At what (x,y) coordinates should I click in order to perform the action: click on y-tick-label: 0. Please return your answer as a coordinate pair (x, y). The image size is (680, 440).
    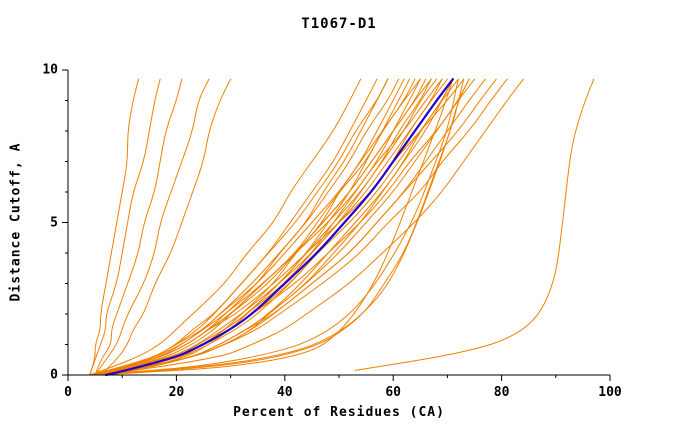
    Looking at the image, I should click on (54, 375).